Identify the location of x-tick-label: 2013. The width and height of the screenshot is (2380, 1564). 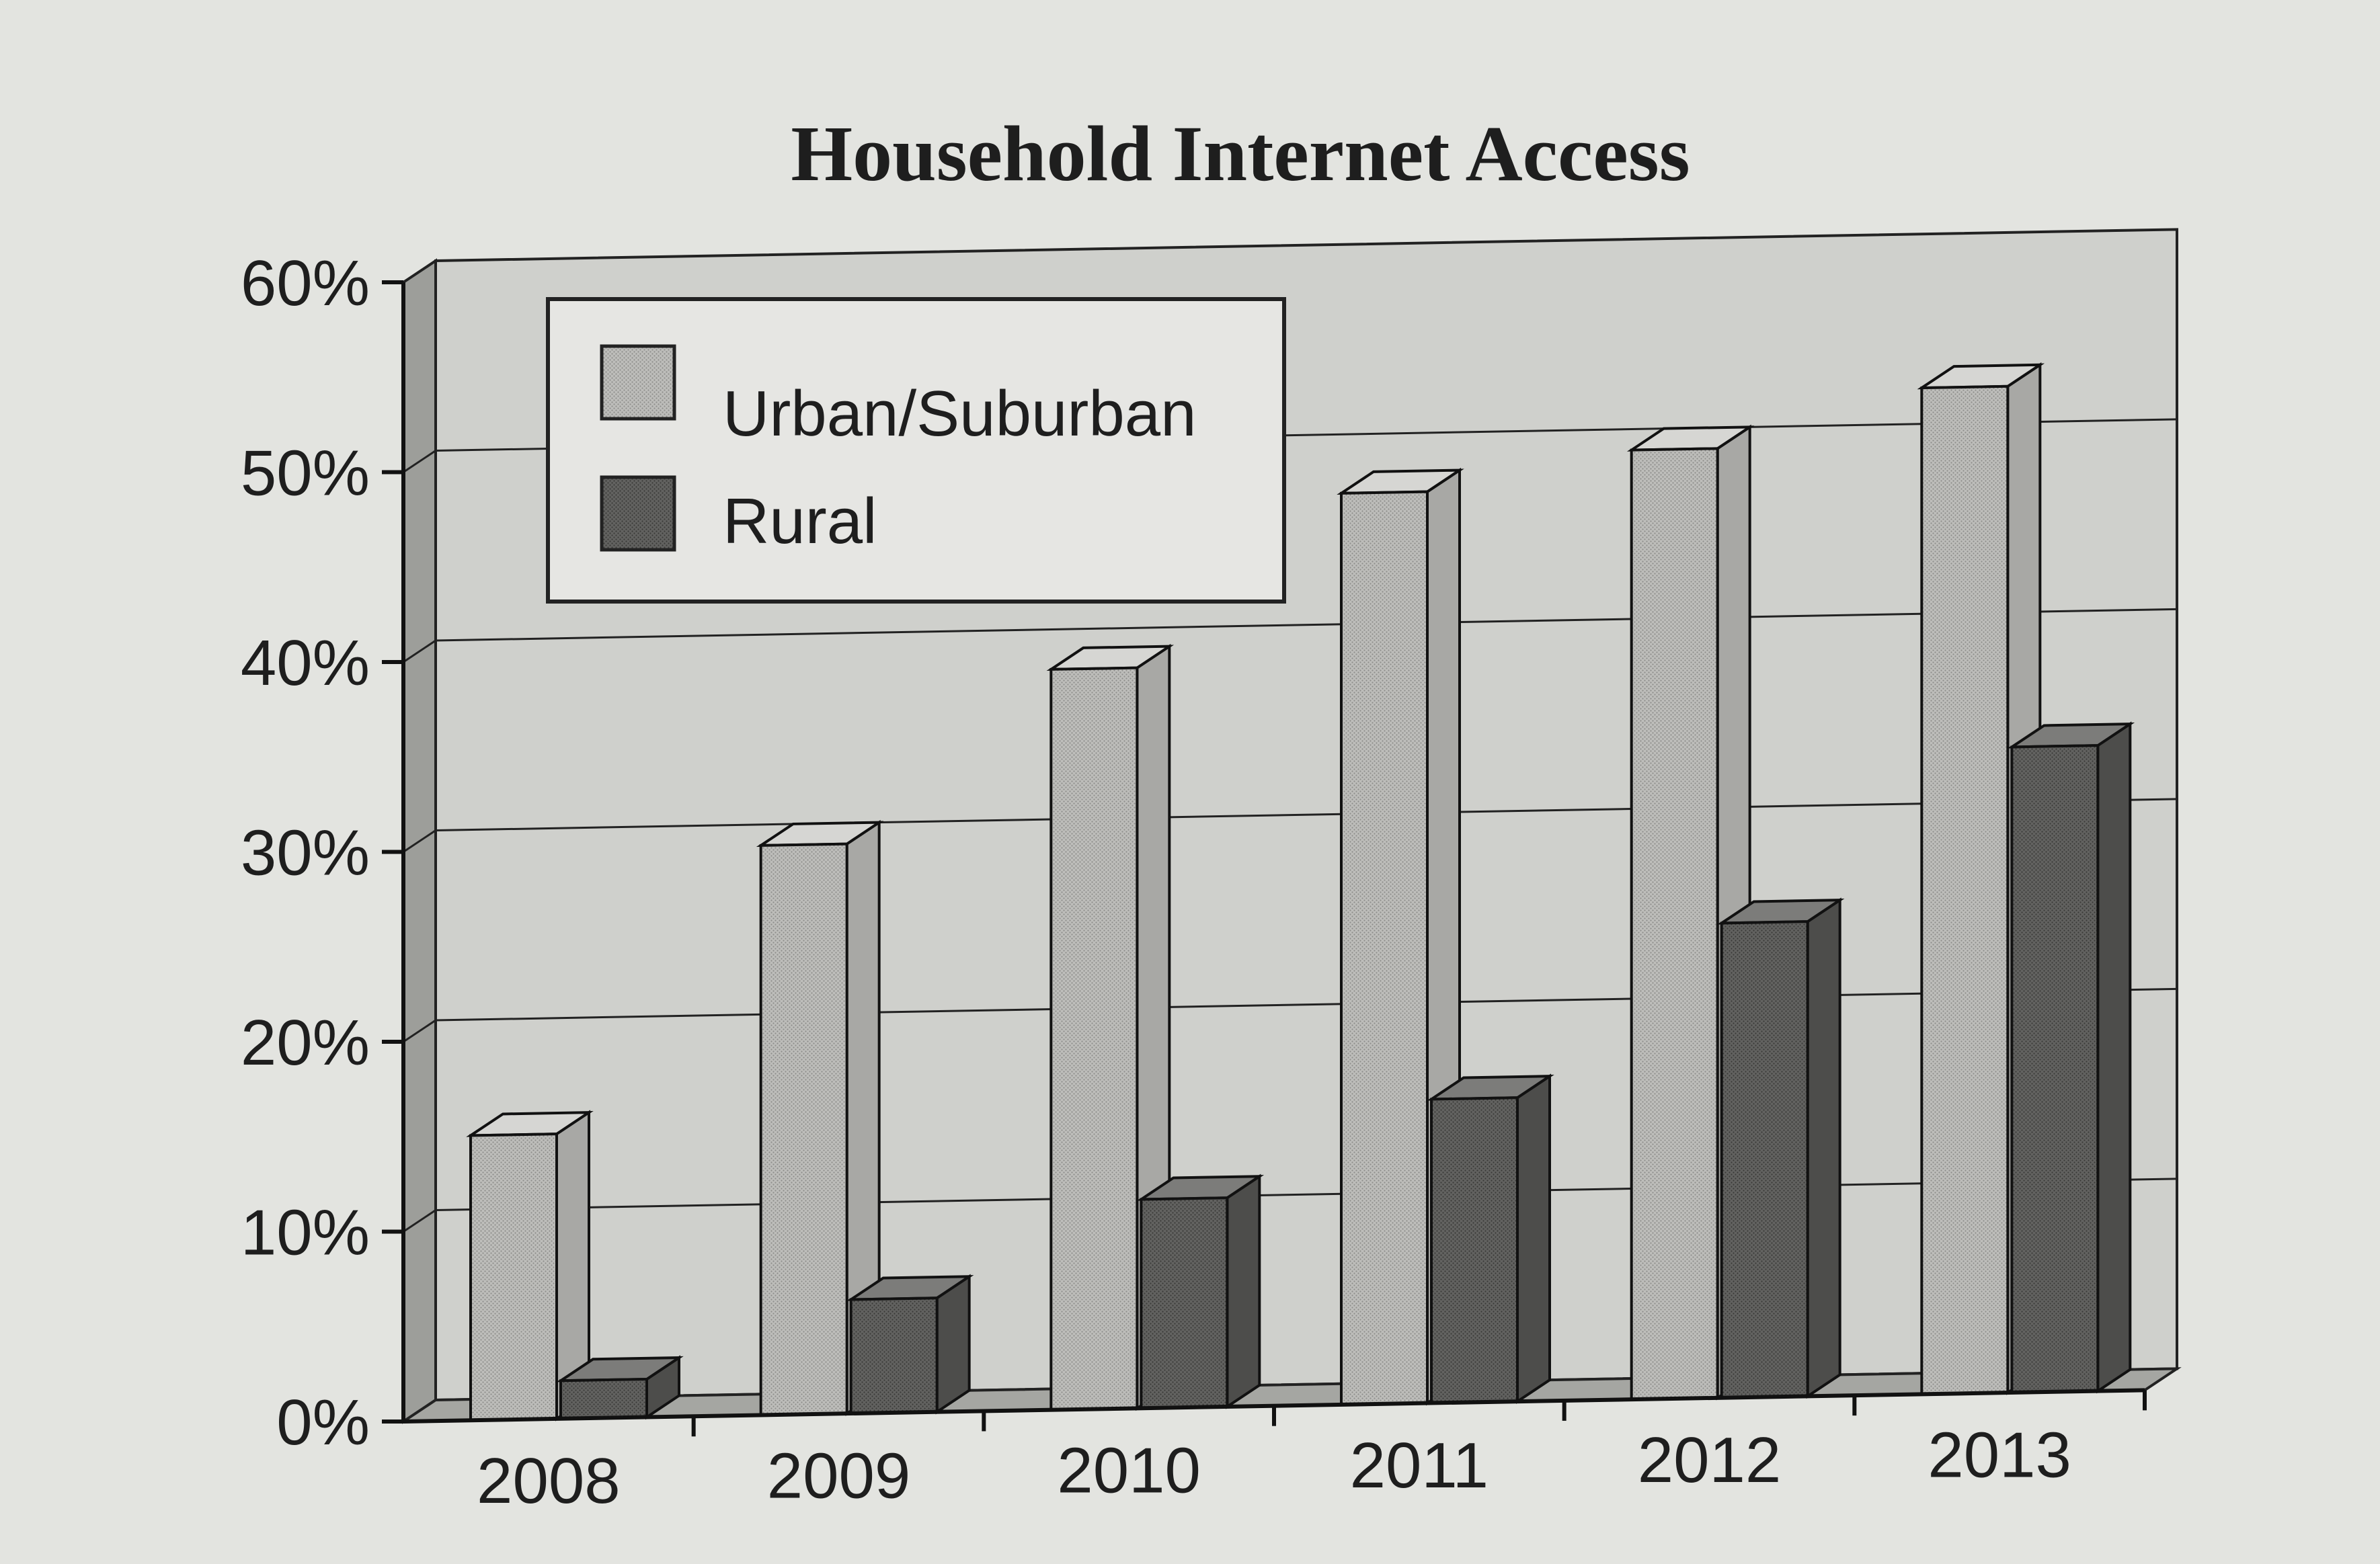
(1999, 1455).